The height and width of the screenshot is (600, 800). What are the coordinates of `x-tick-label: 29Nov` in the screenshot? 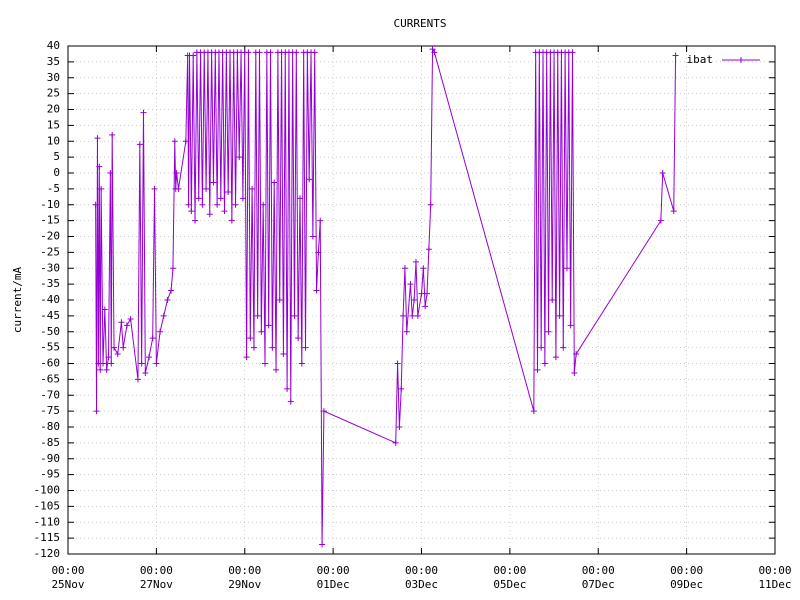 It's located at (244, 584).